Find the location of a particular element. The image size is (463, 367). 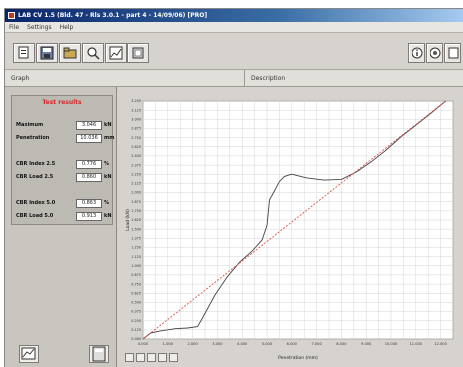

result-label: CBR Load 5.0 is located at coordinates (35, 216).